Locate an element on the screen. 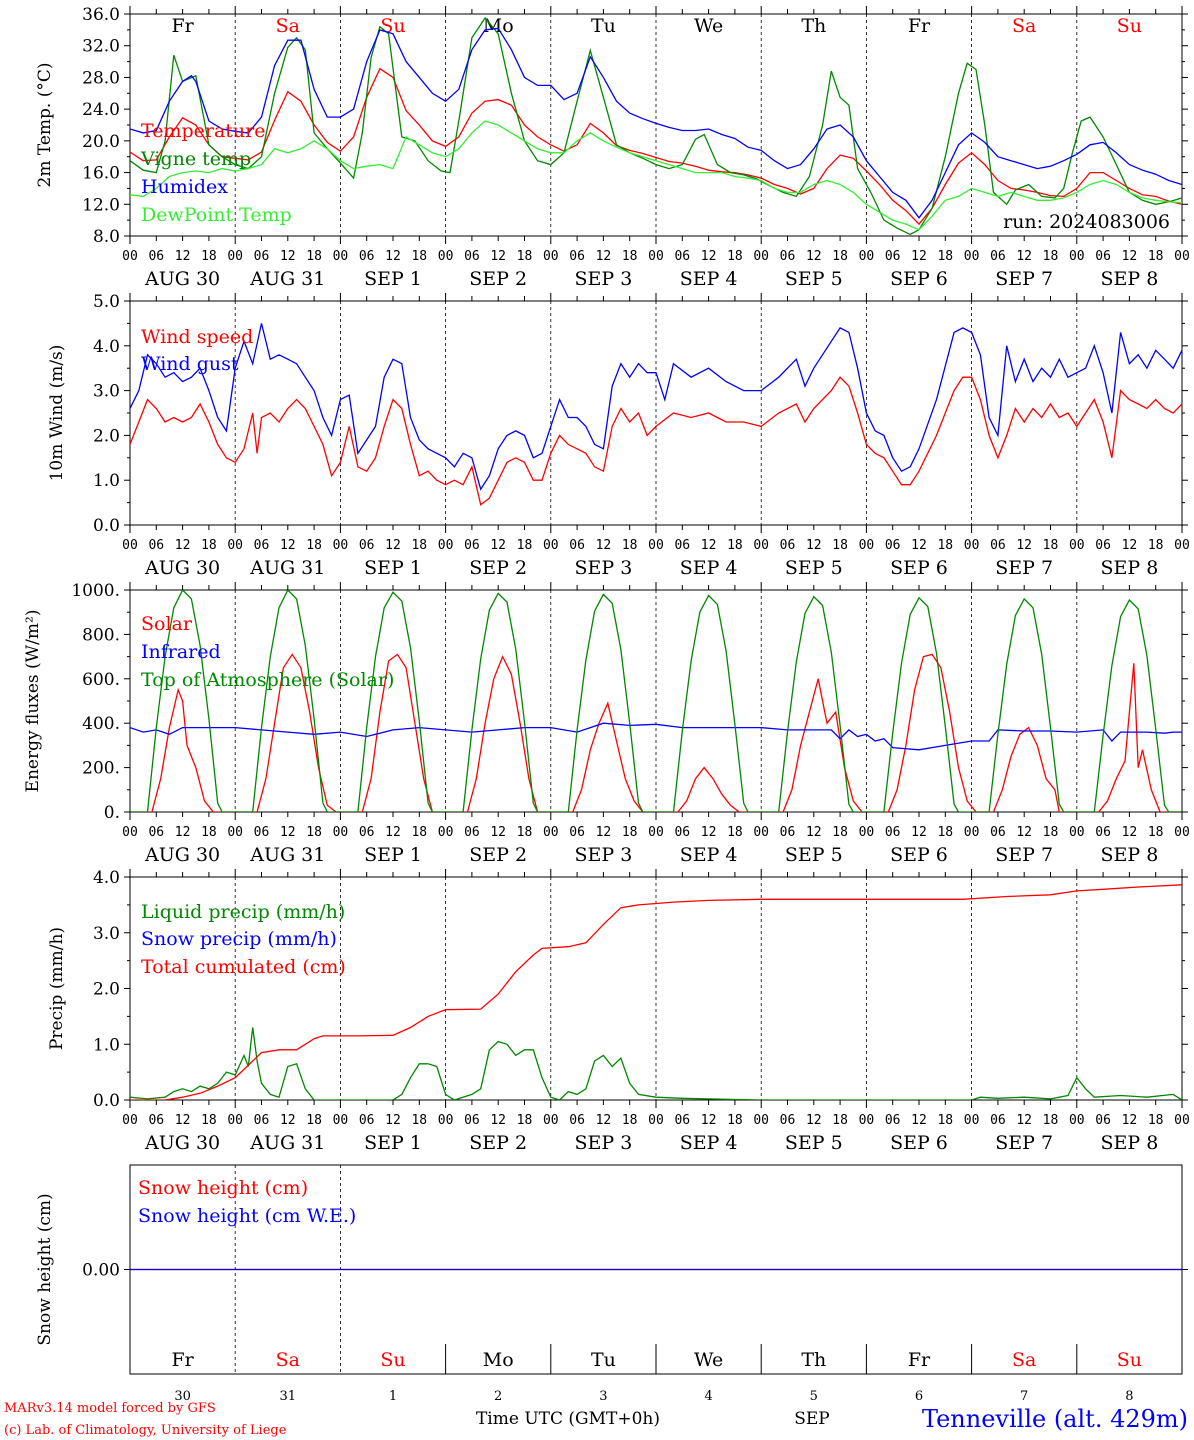 This screenshot has width=1194, height=1440. date-label: AUG 31 is located at coordinates (287, 568).